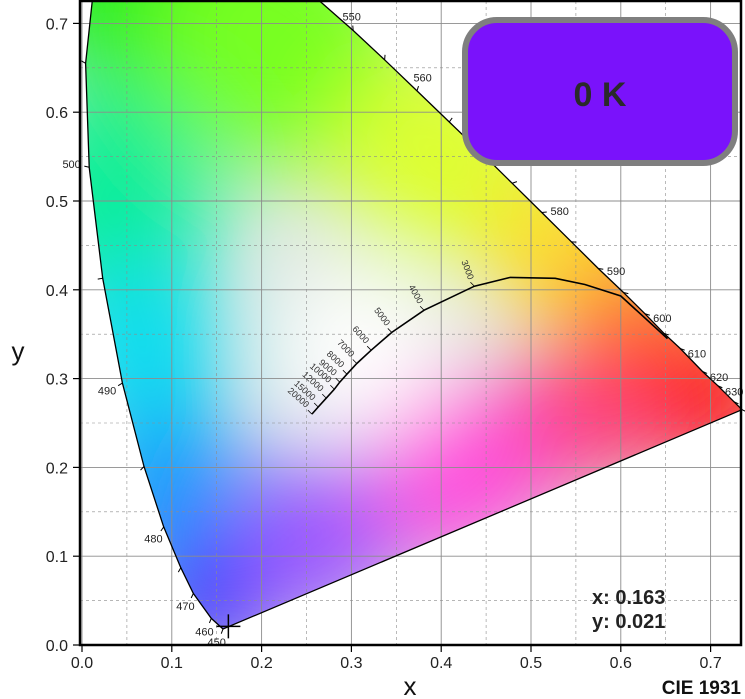 The height and width of the screenshot is (699, 745). Describe the element at coordinates (600, 95) in the screenshot. I see `color-temperature-label: 0 K` at that location.